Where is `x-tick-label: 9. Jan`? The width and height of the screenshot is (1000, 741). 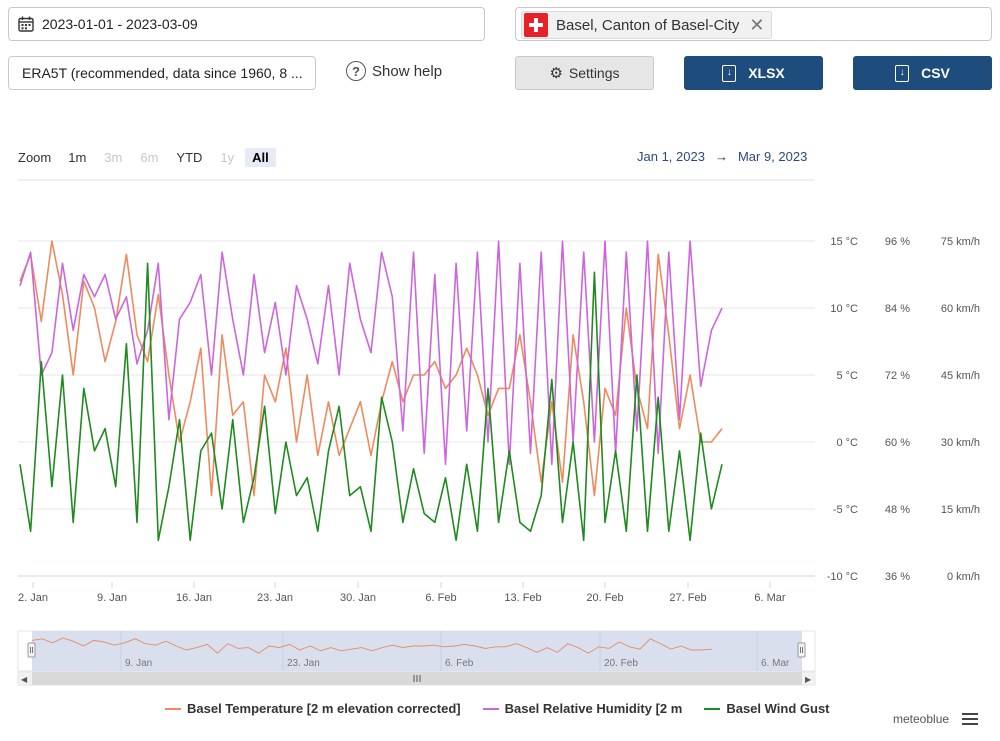 x-tick-label: 9. Jan is located at coordinates (112, 598).